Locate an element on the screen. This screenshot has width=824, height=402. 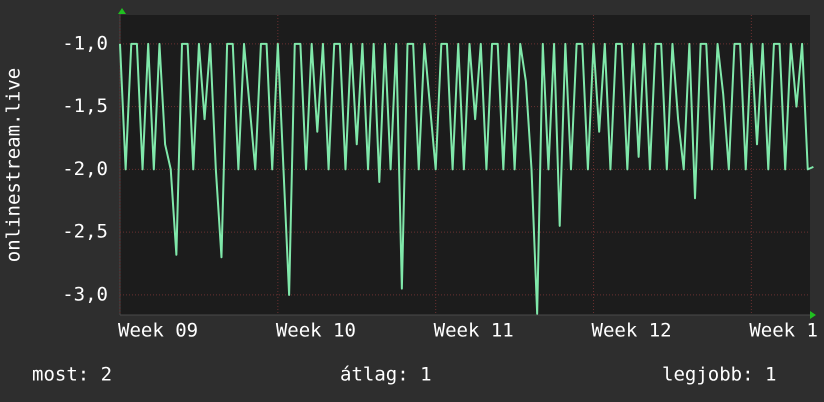
y-tick-label: -2,5 is located at coordinates (85, 232).